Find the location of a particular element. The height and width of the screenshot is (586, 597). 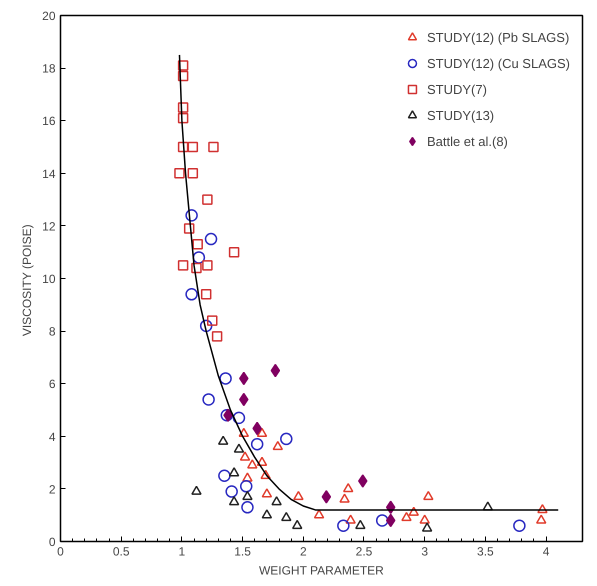

x-tick-label: 2 is located at coordinates (303, 551).